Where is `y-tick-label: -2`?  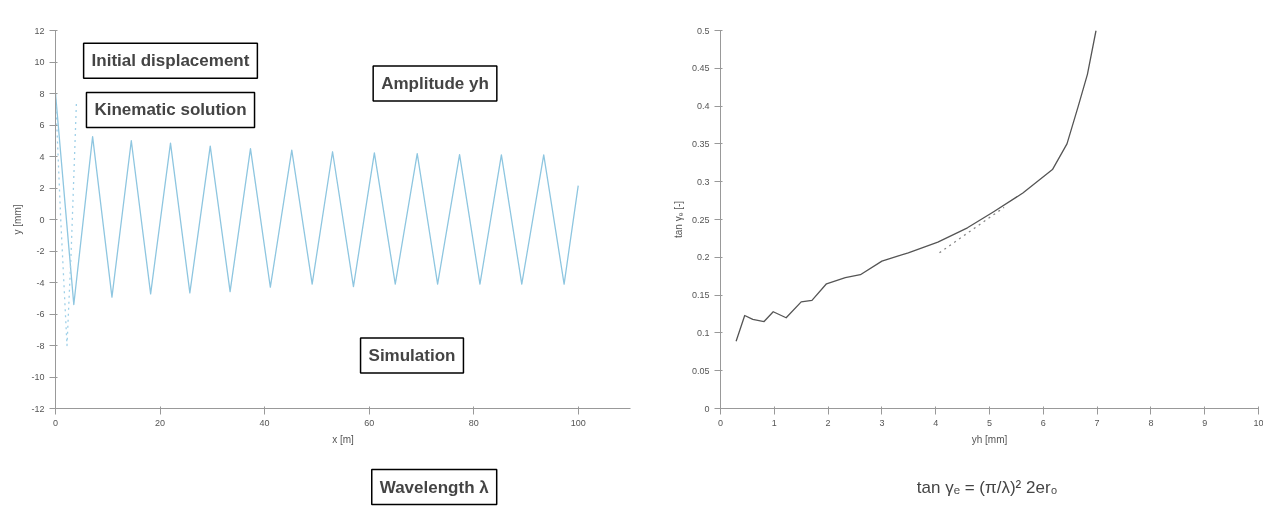 y-tick-label: -2 is located at coordinates (40, 251).